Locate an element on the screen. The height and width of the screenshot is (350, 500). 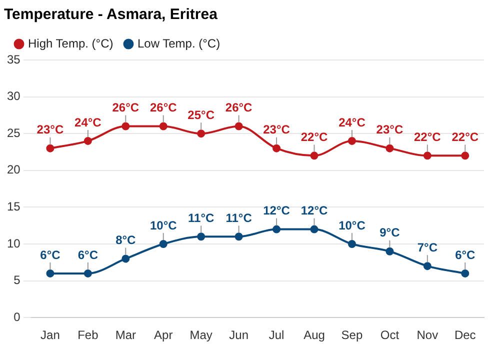
x-tick-label: Jan is located at coordinates (50, 335).